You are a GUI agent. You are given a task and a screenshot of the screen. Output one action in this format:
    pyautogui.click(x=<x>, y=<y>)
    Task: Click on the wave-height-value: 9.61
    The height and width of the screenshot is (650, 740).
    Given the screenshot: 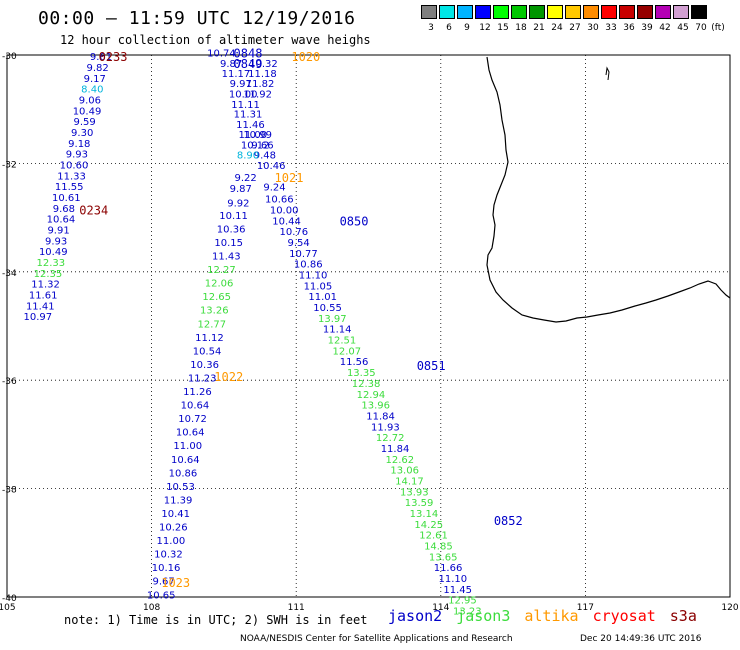 What is the action you would take?
    pyautogui.click(x=101, y=57)
    